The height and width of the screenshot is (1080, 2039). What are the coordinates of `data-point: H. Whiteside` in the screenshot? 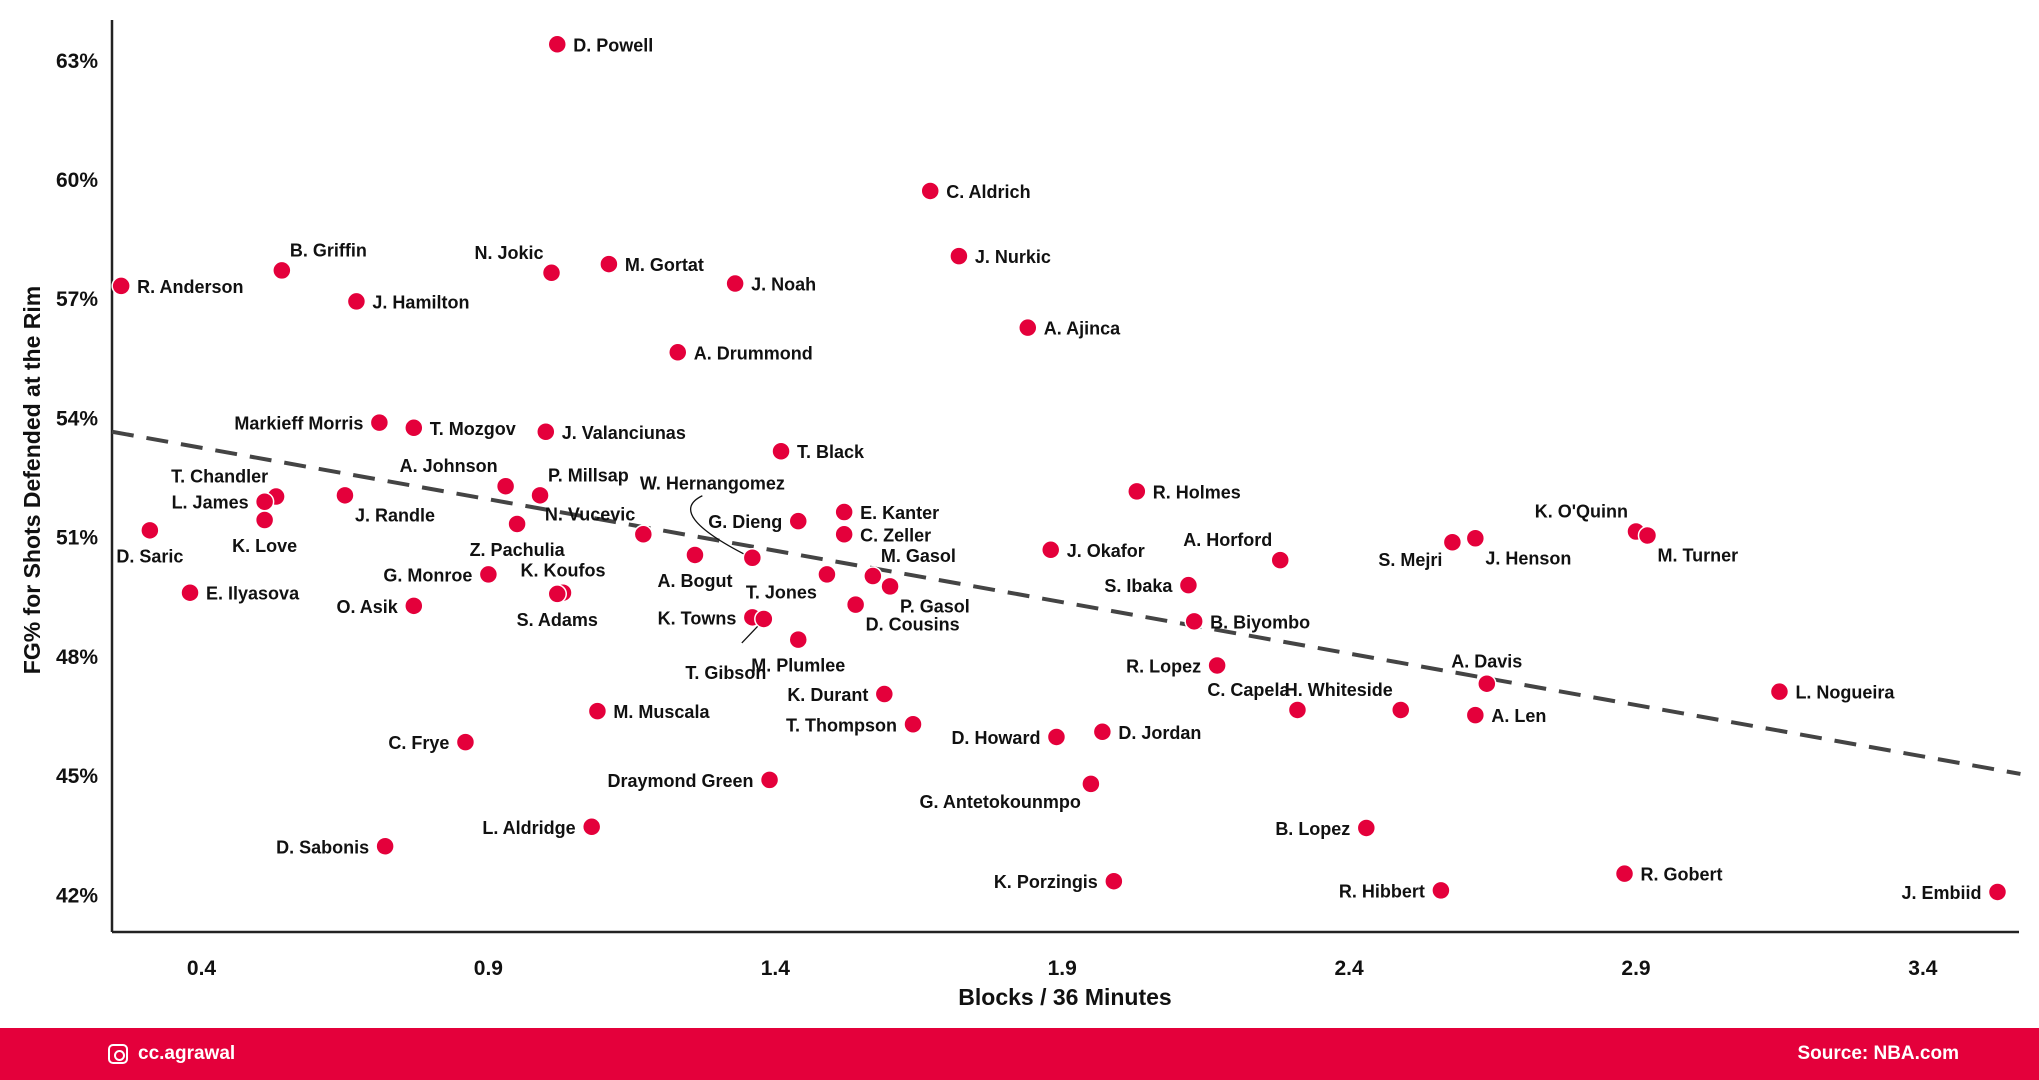 It's located at (1348, 700).